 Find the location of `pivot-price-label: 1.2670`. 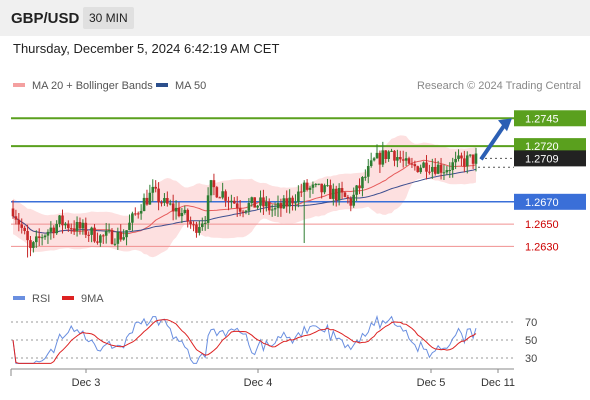

pivot-price-label: 1.2670 is located at coordinates (542, 203).